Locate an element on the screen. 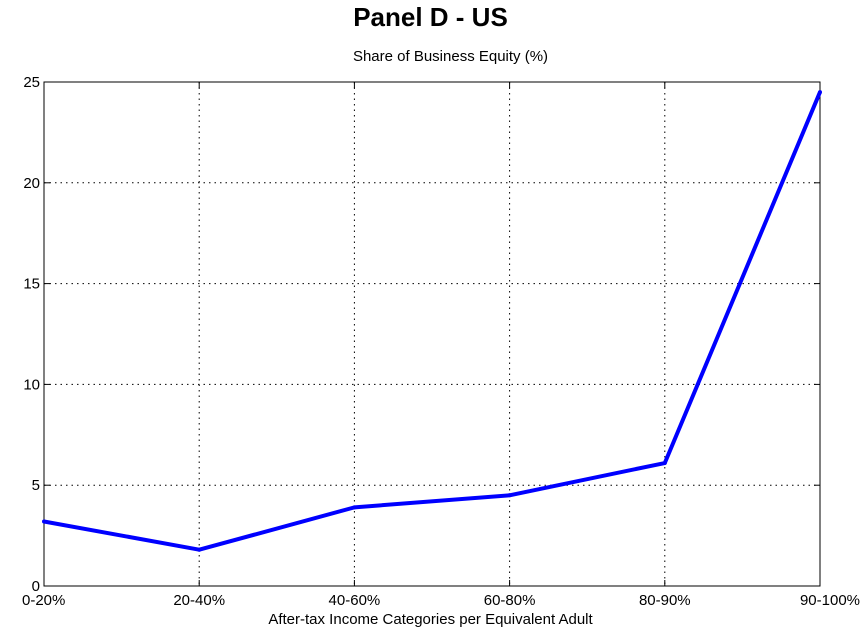  x-tick-label: 20-40% is located at coordinates (199, 600).